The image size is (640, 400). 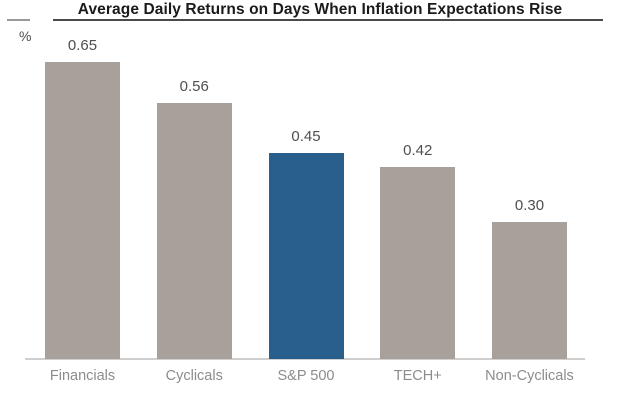 I want to click on bar-non-cyclicals, so click(x=529, y=290).